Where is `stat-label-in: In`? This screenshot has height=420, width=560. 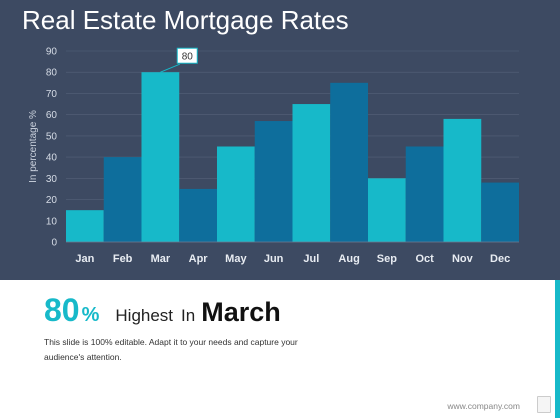
stat-label-in: In is located at coordinates (188, 315).